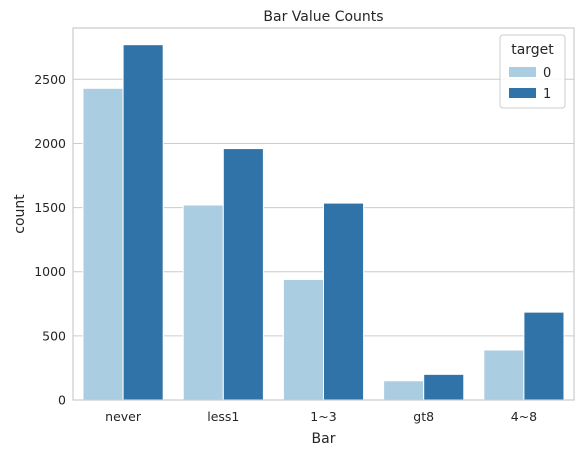 The image size is (583, 462). Describe the element at coordinates (344, 301) in the screenshot. I see `bar-1~3-target-1` at that location.